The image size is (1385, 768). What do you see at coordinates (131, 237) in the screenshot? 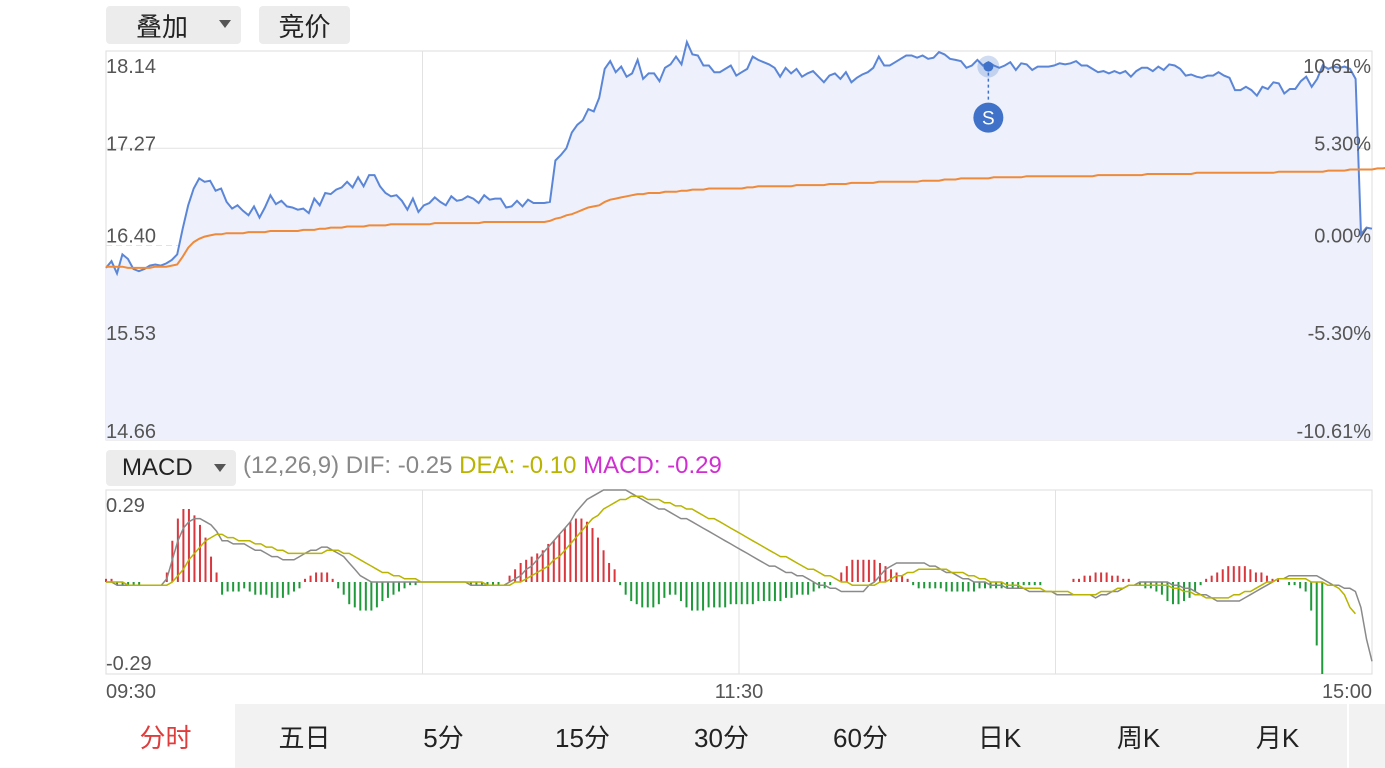
I see `price-tick-left: 16.40` at bounding box center [131, 237].